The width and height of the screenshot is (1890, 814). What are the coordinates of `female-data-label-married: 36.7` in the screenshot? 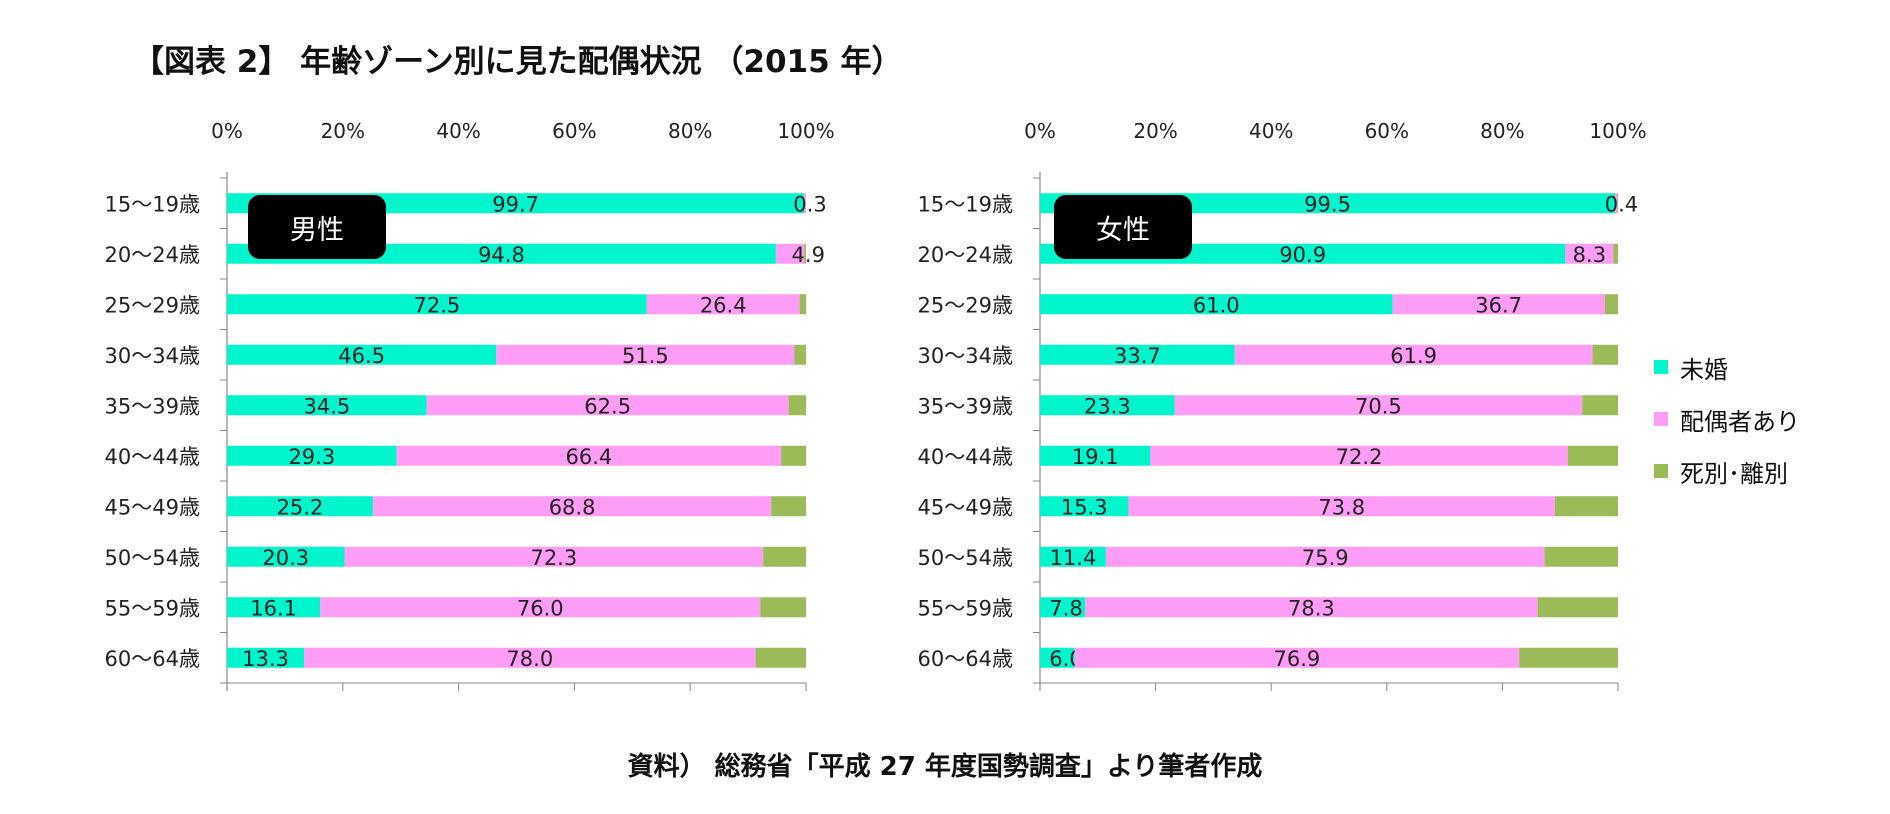 It's located at (1498, 305).